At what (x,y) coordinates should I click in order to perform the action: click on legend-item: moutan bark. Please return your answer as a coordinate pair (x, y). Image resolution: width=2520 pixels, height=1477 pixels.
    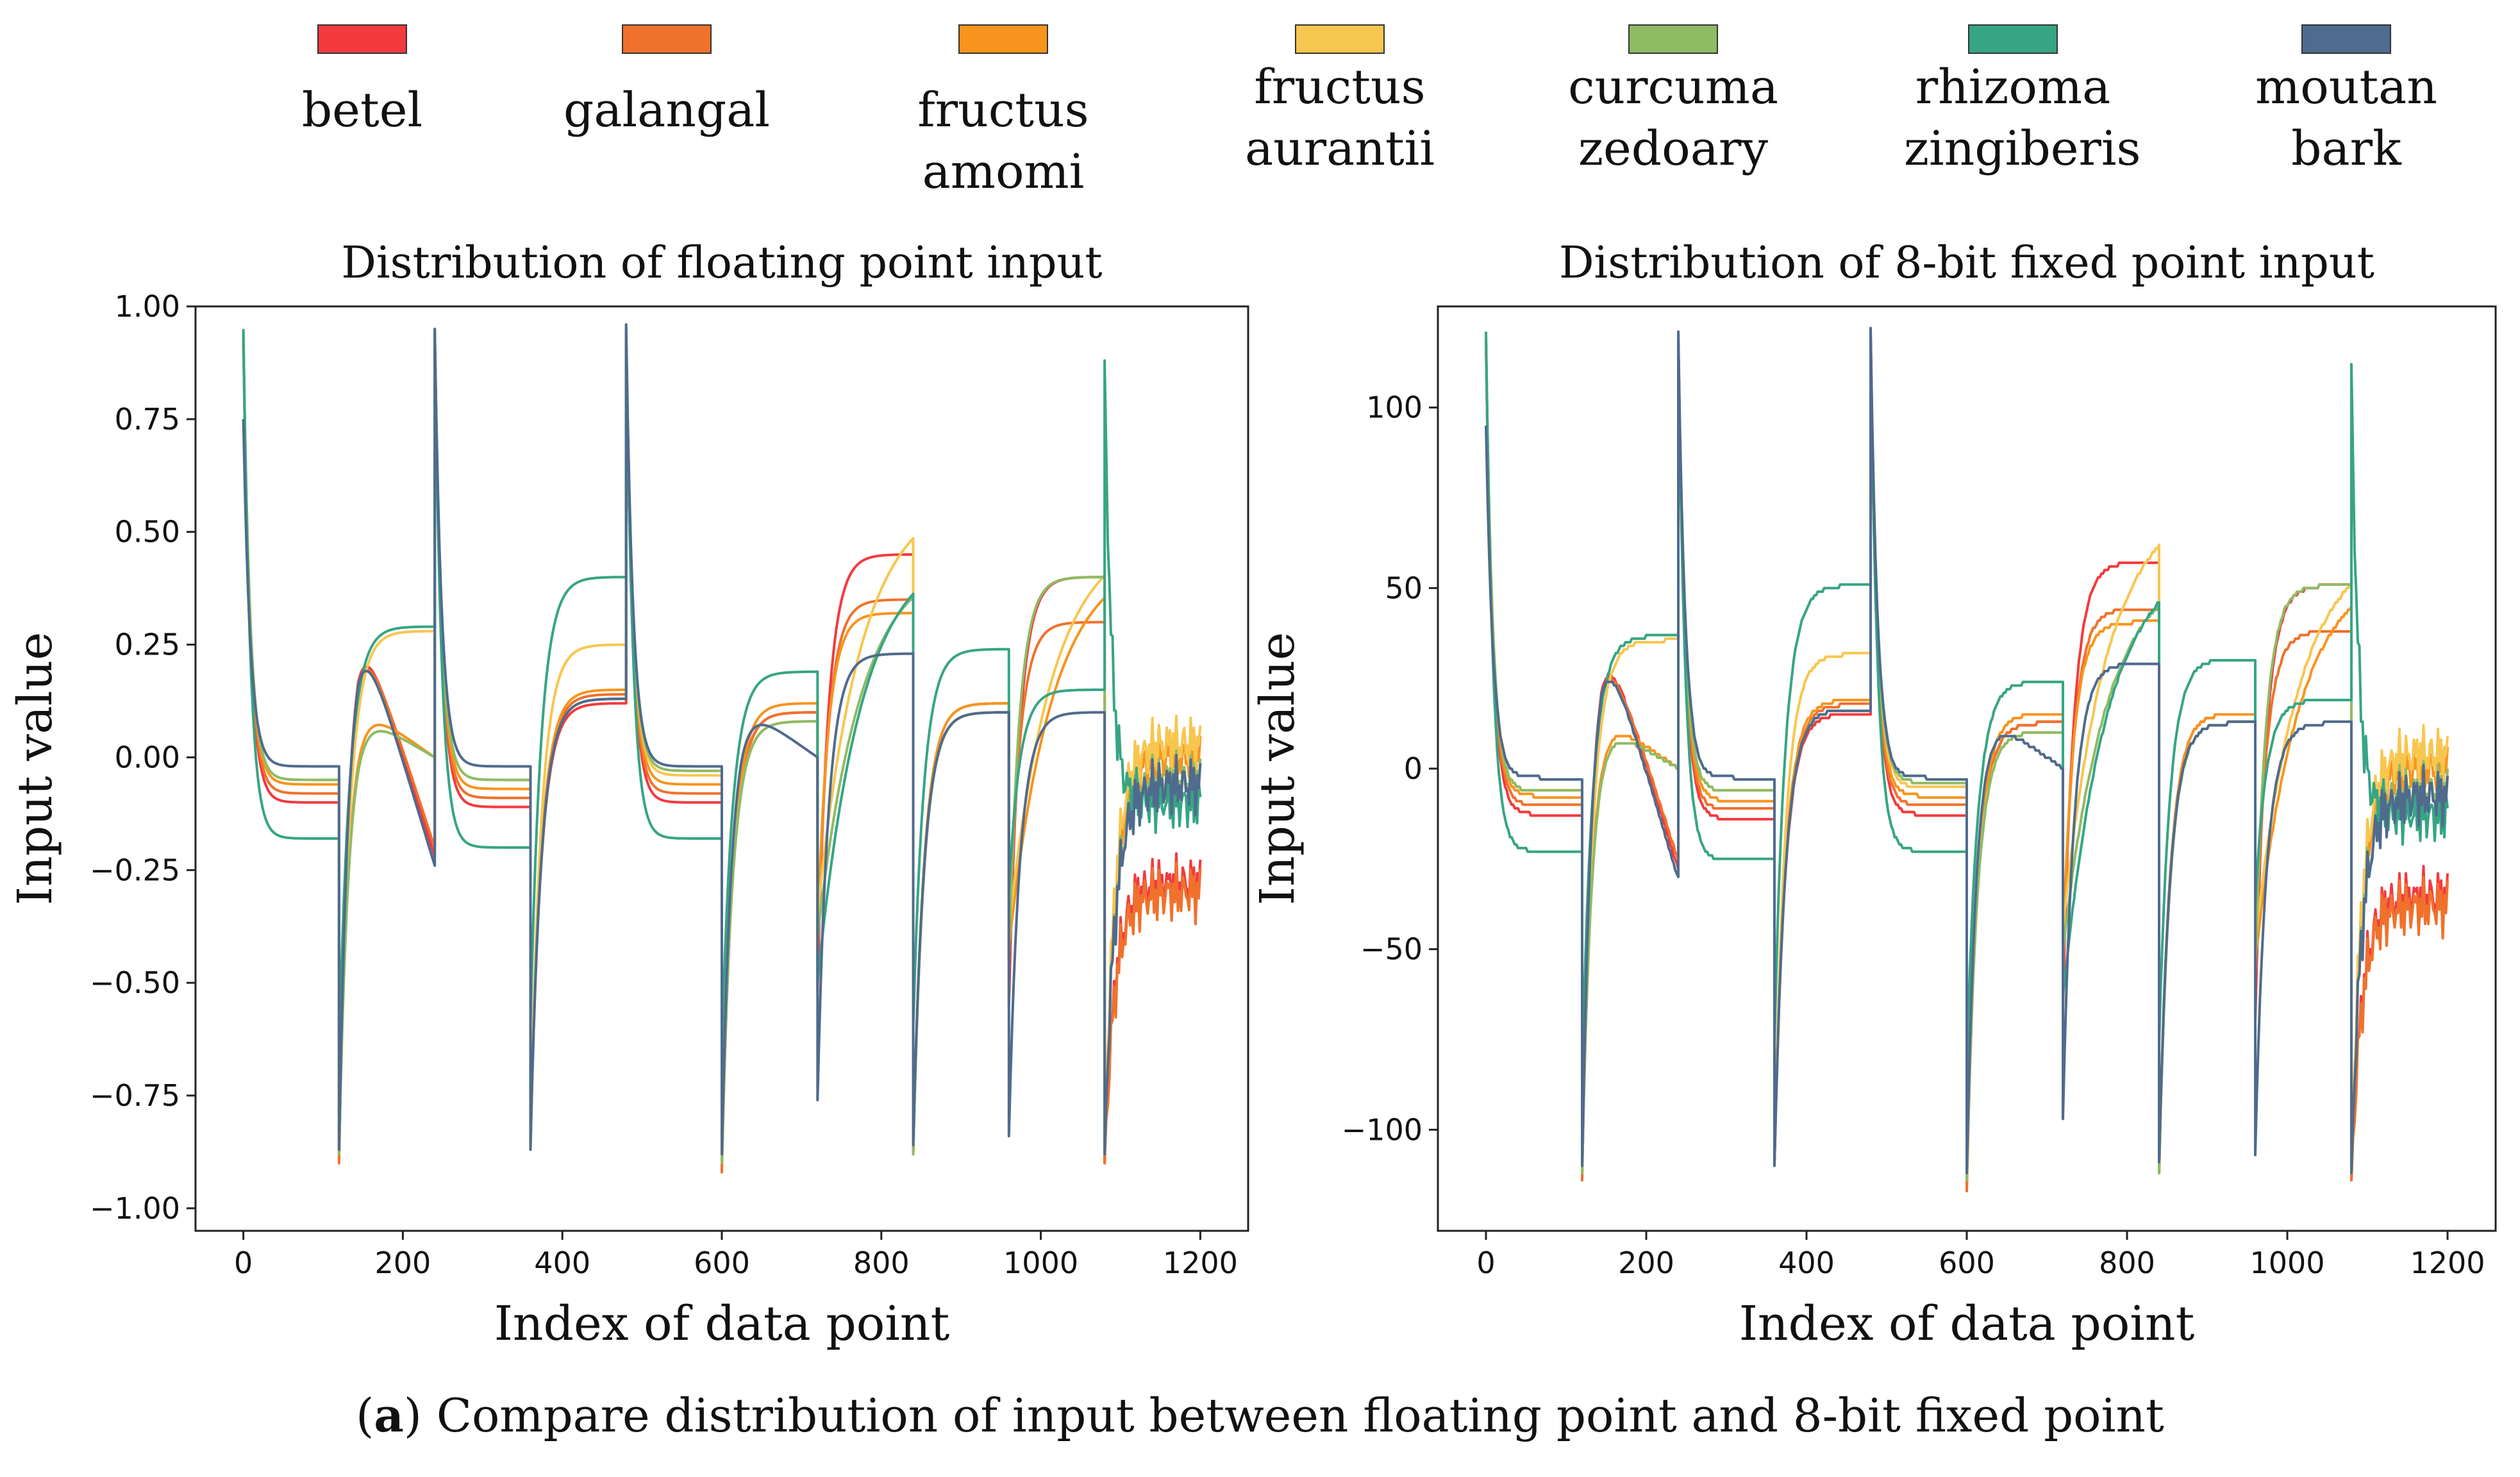
    Looking at the image, I should click on (2346, 101).